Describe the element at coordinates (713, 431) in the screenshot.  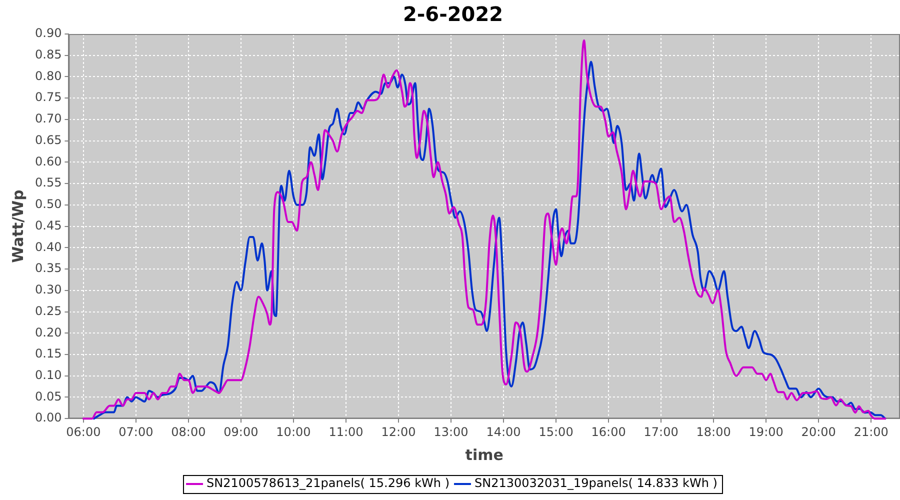
I see `x-tick-label: 18:00` at that location.